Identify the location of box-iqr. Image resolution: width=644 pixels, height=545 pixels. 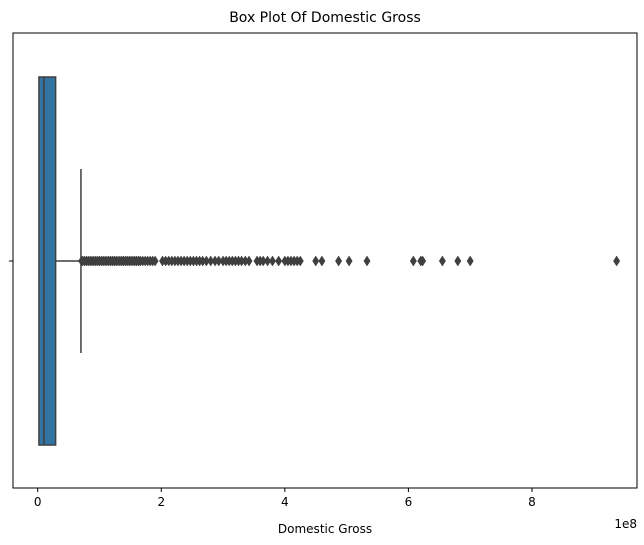
(47, 261).